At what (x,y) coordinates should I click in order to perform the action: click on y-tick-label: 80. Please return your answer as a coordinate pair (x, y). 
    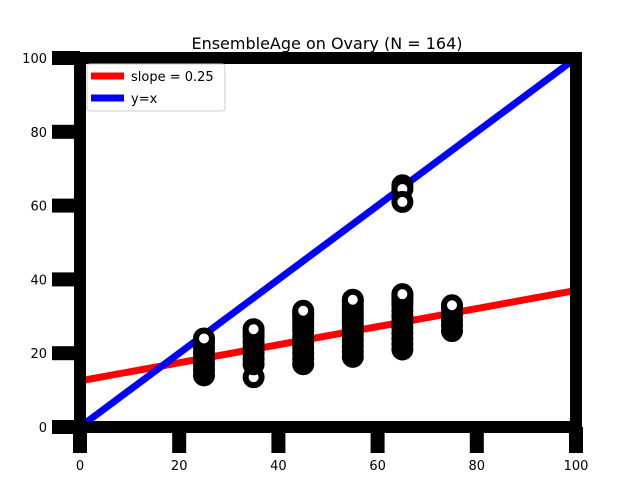
    Looking at the image, I should click on (38, 133).